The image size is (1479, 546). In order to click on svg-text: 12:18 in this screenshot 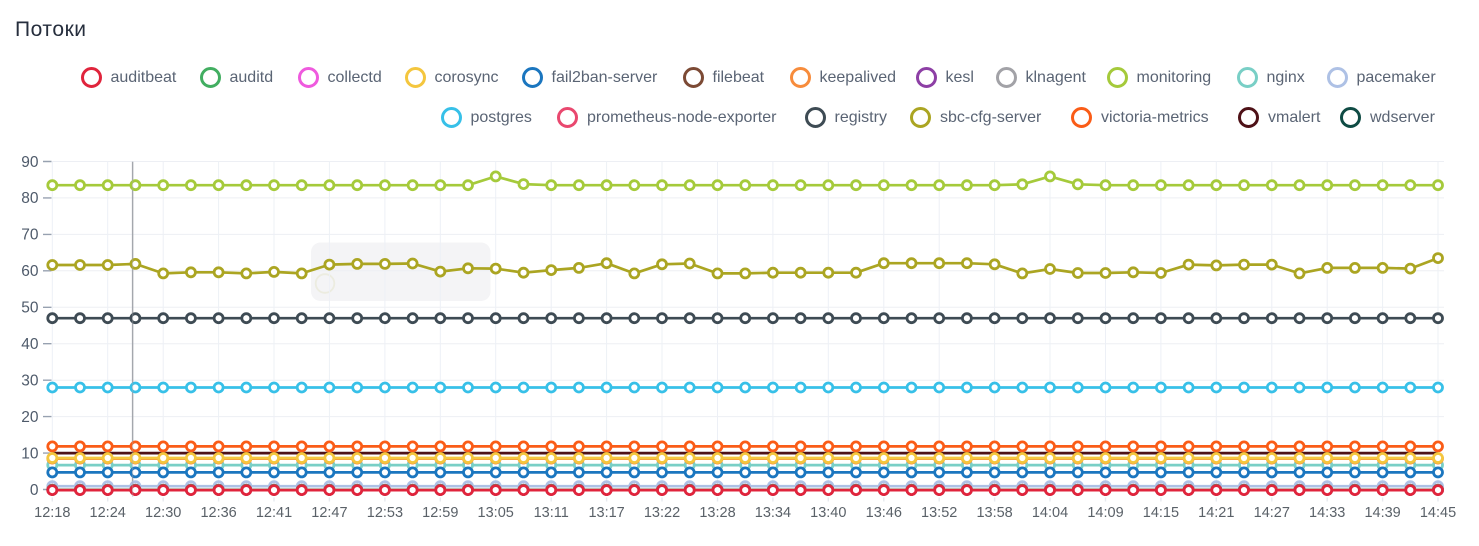, I will do `click(52, 513)`.